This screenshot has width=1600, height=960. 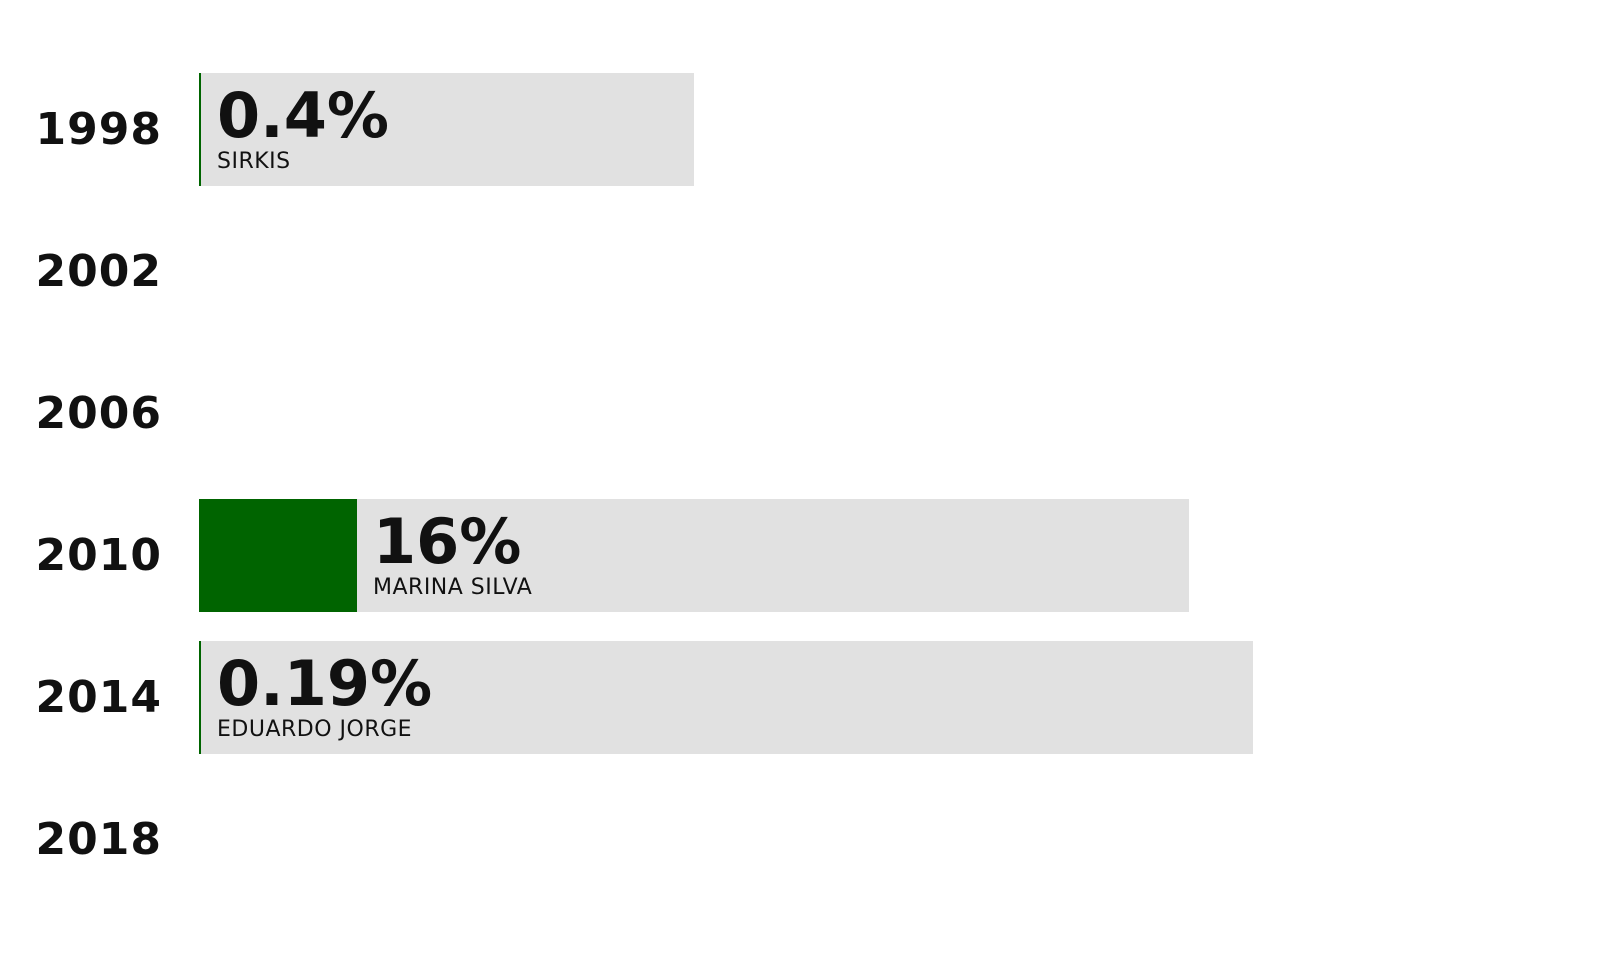 What do you see at coordinates (98, 271) in the screenshot?
I see `year-label-2002: 2002` at bounding box center [98, 271].